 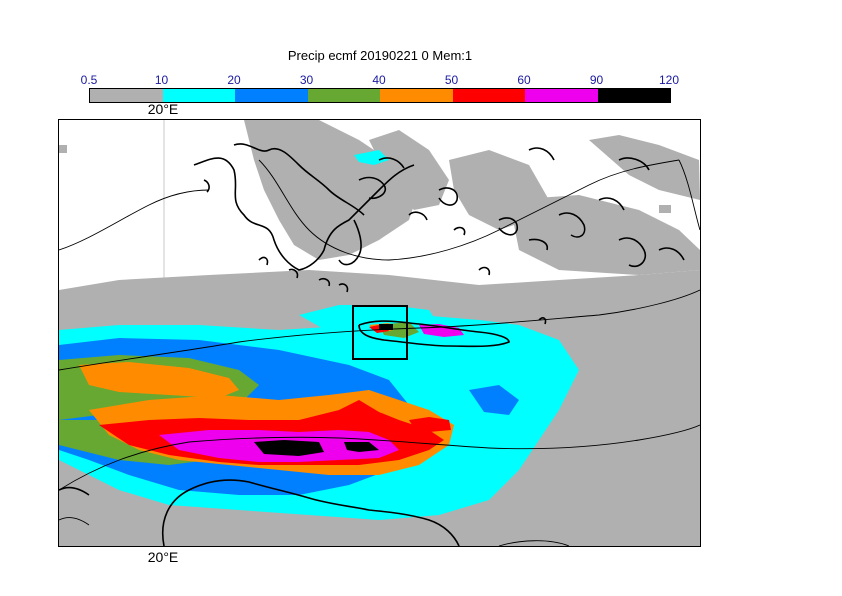 I want to click on colorbar-tick-labels: 0.5 10 20 30 40 50 60 90 120, so click(x=380, y=81).